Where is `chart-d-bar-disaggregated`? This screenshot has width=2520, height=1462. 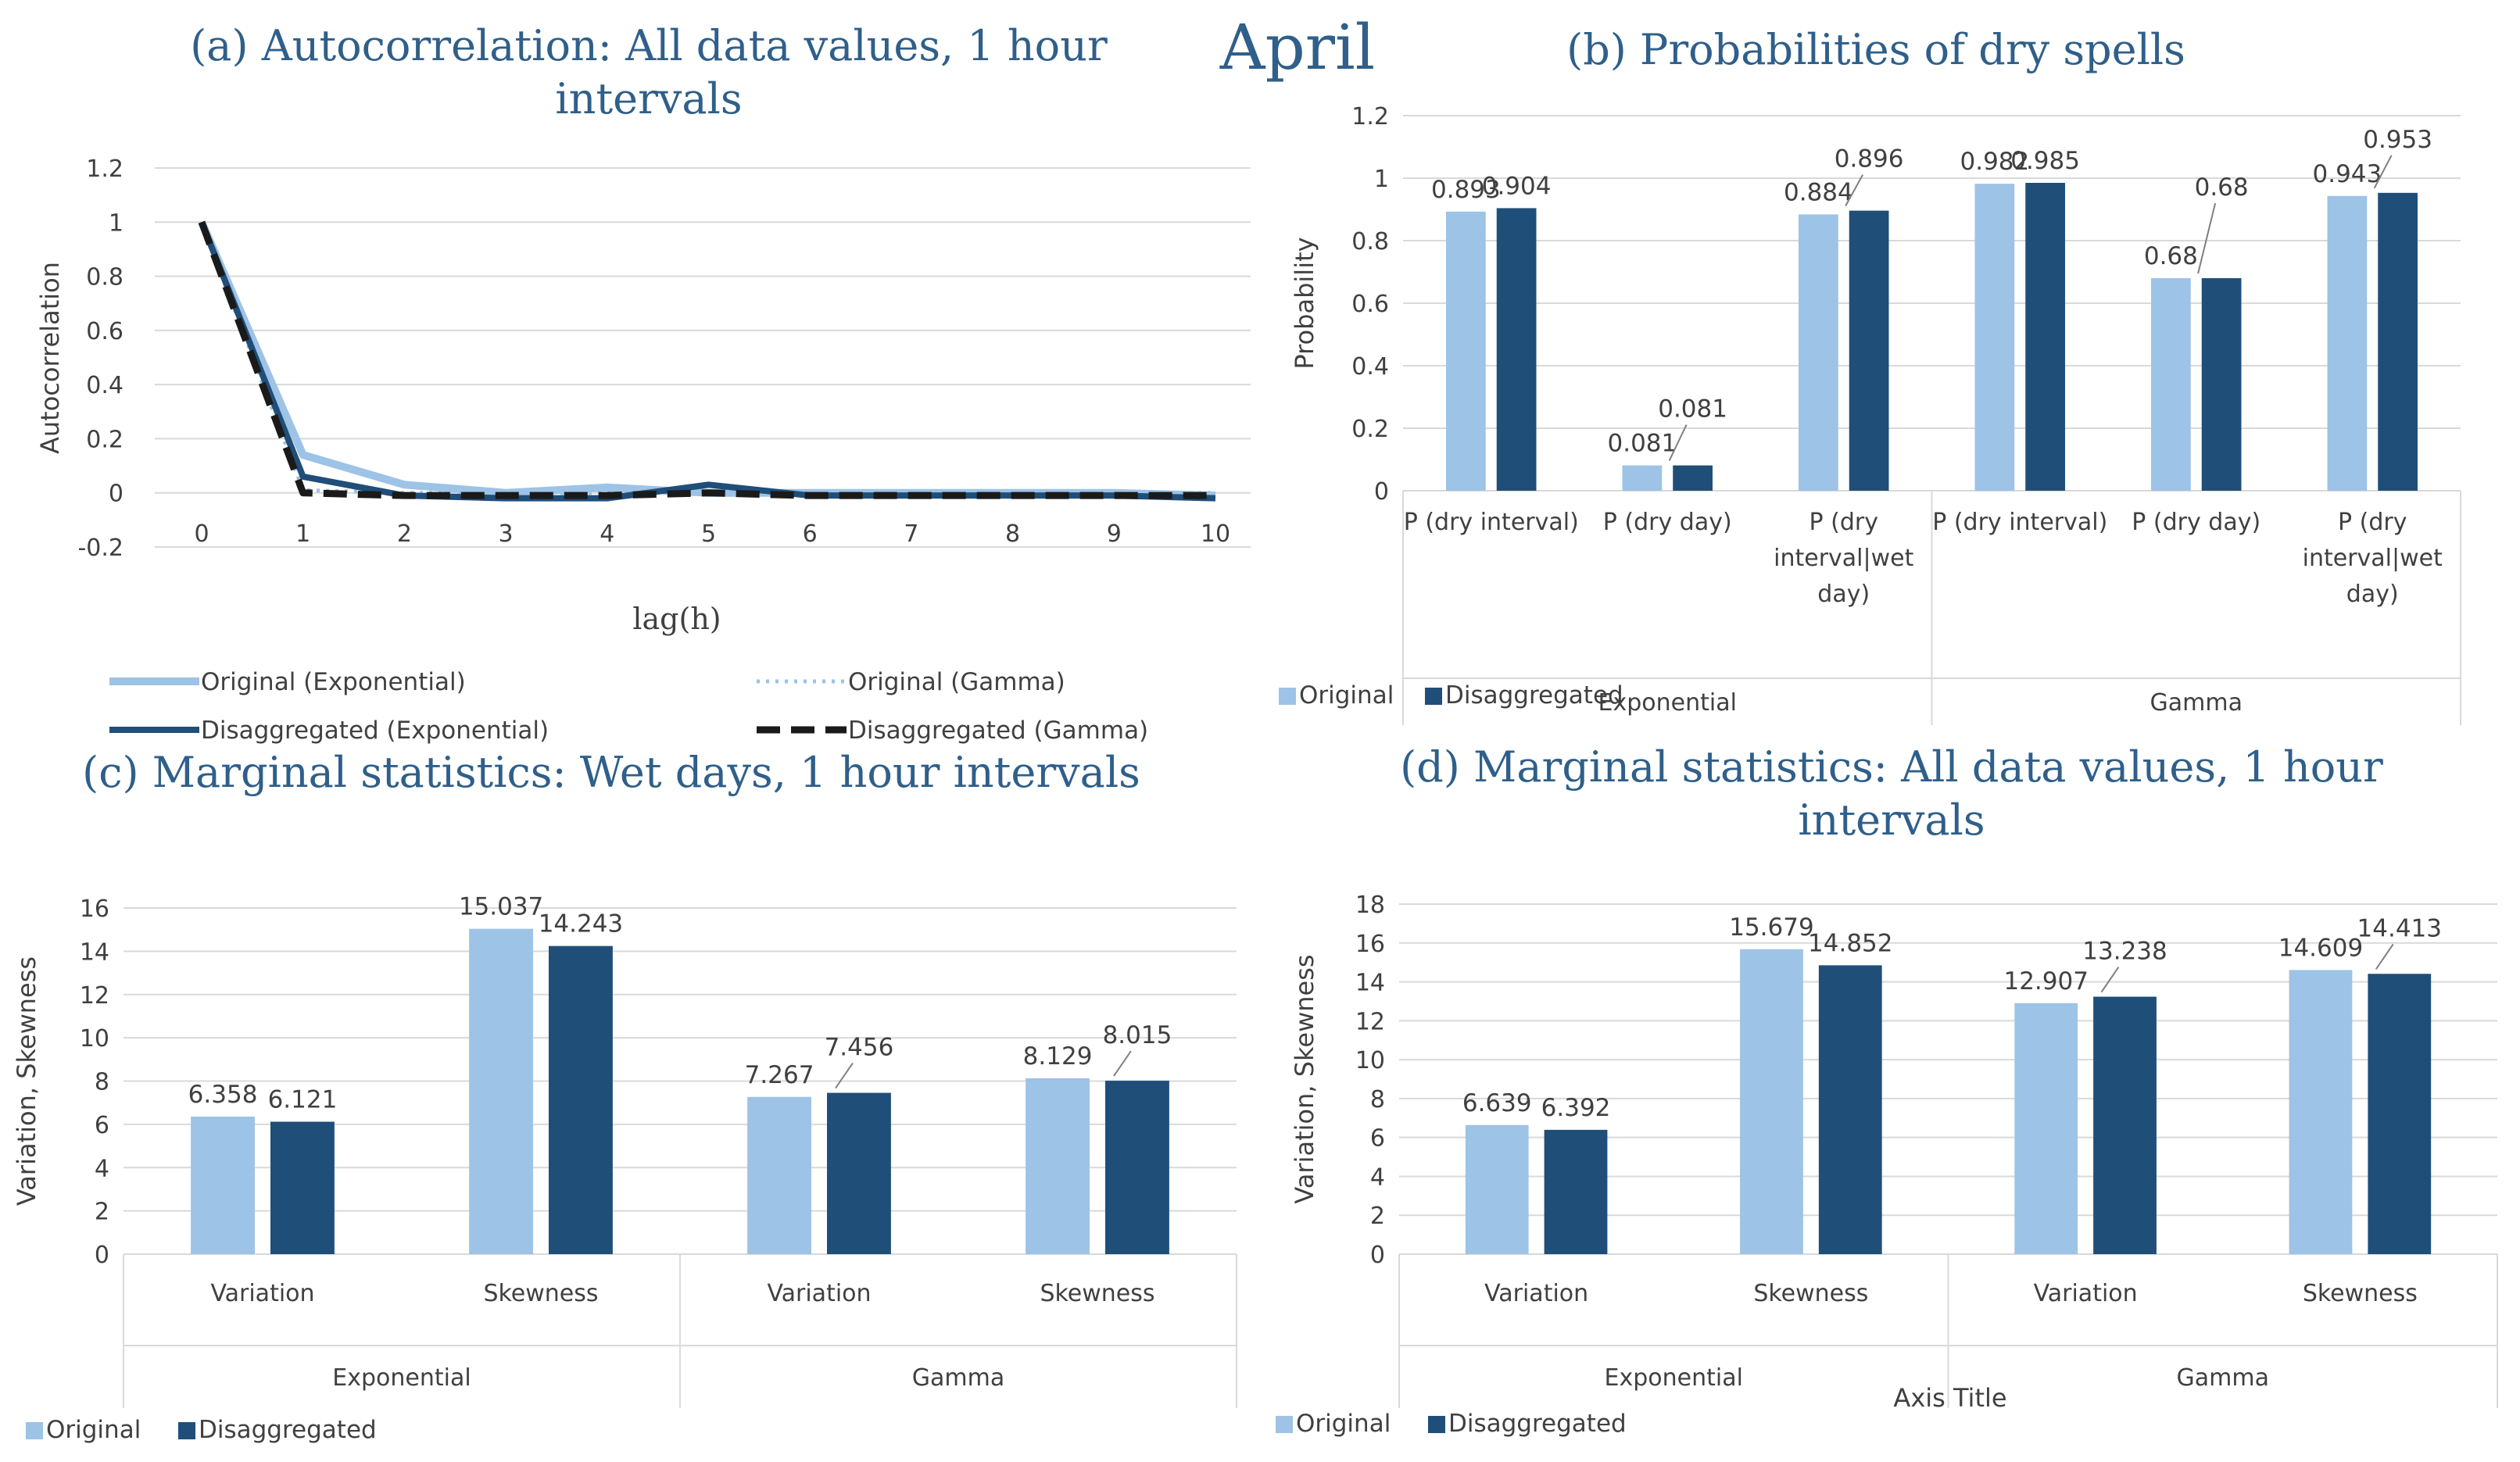
chart-d-bar-disaggregated is located at coordinates (2400, 1114).